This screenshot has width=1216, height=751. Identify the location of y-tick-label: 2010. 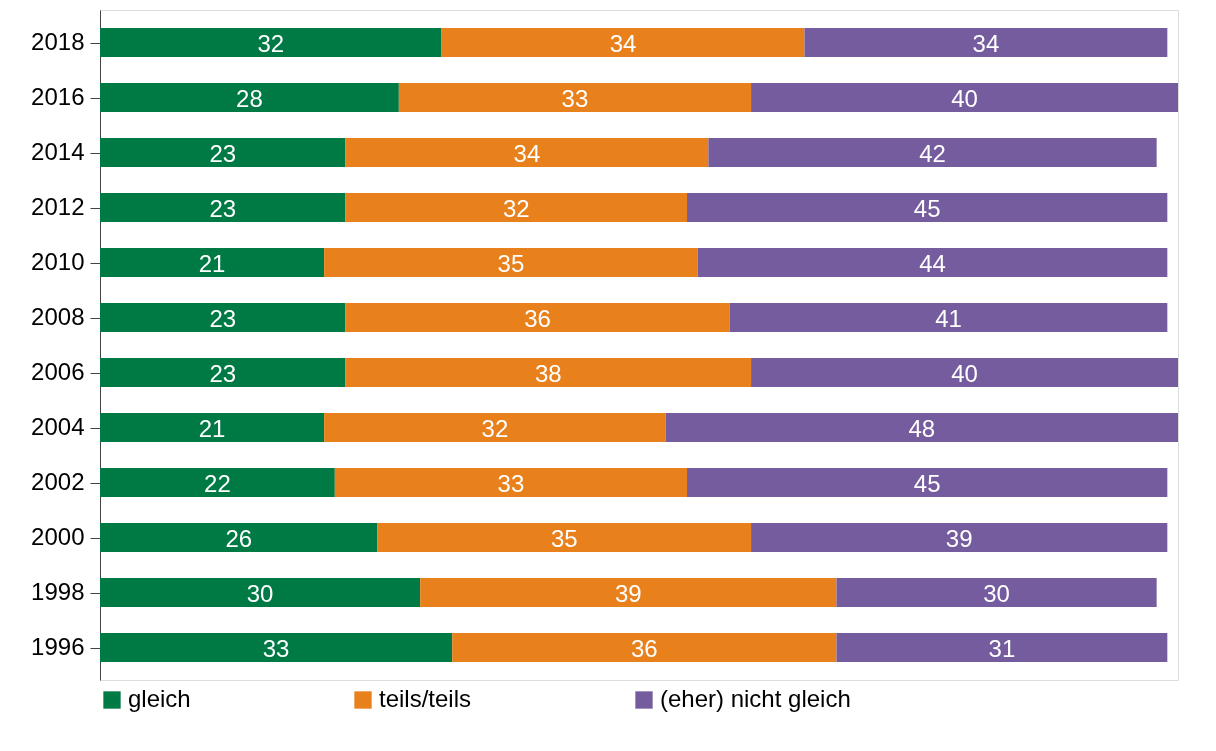
(58, 261).